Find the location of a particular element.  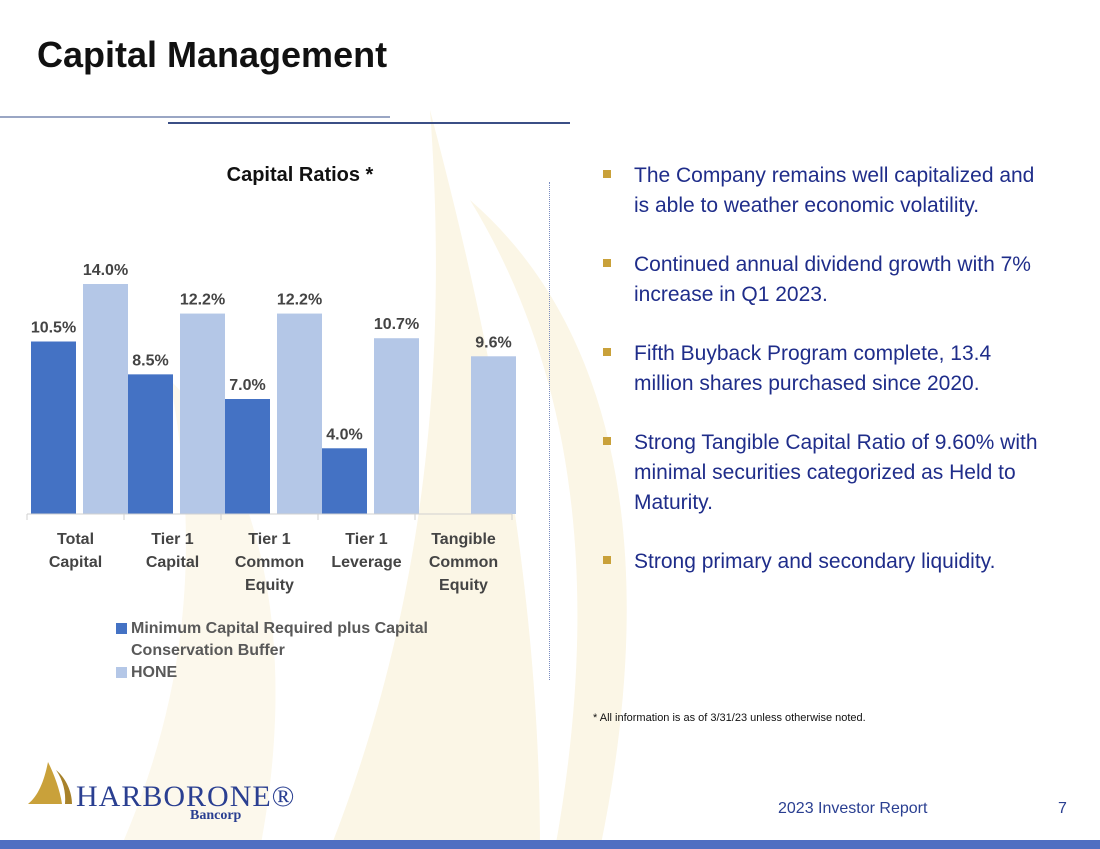

highlight-text: Strong primary and secondary liquidity. is located at coordinates (815, 561).